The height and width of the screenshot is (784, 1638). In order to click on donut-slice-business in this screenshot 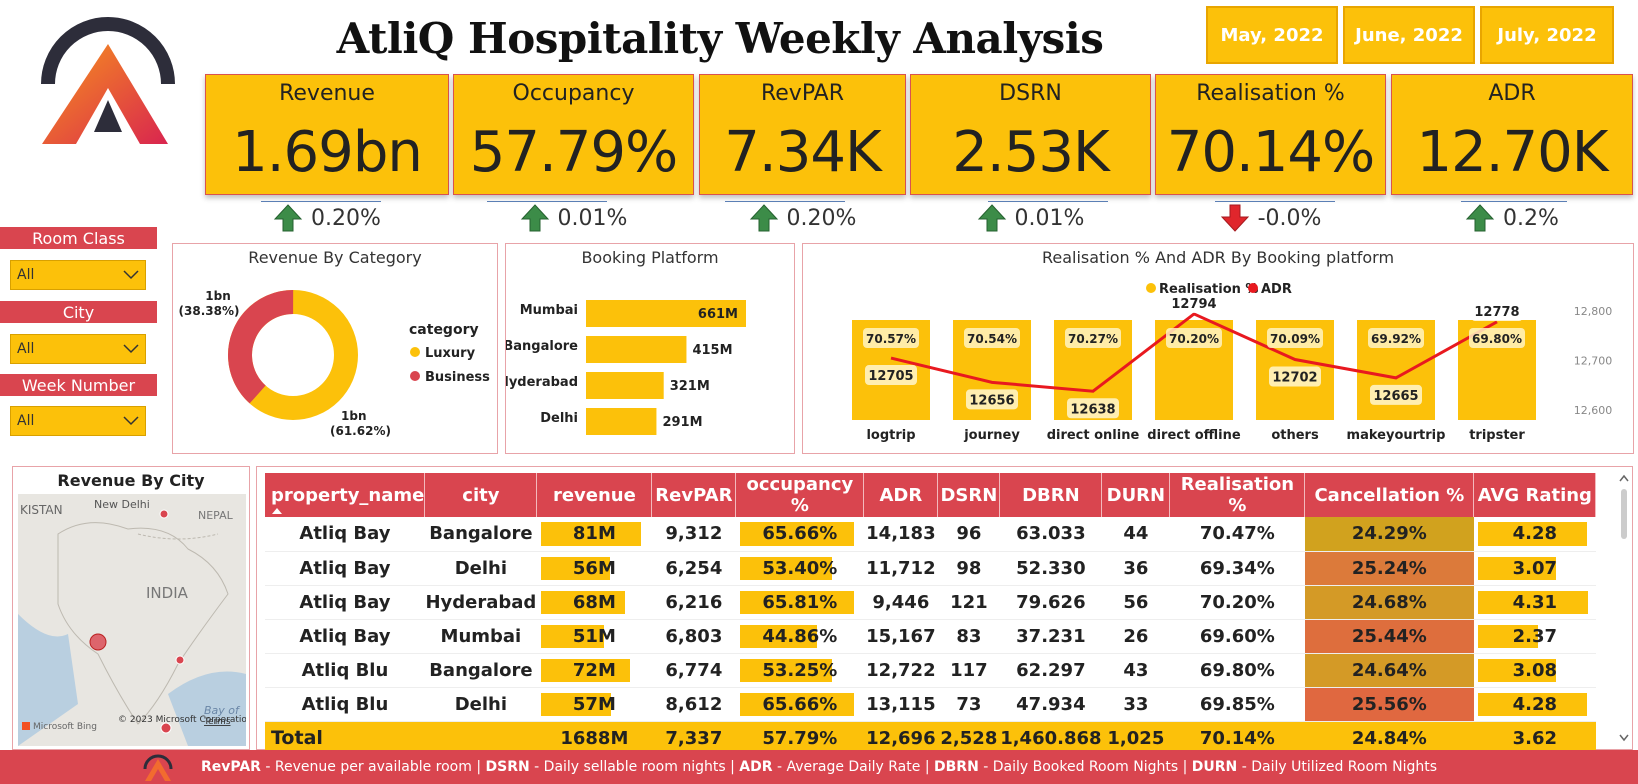, I will do `click(293, 355)`.